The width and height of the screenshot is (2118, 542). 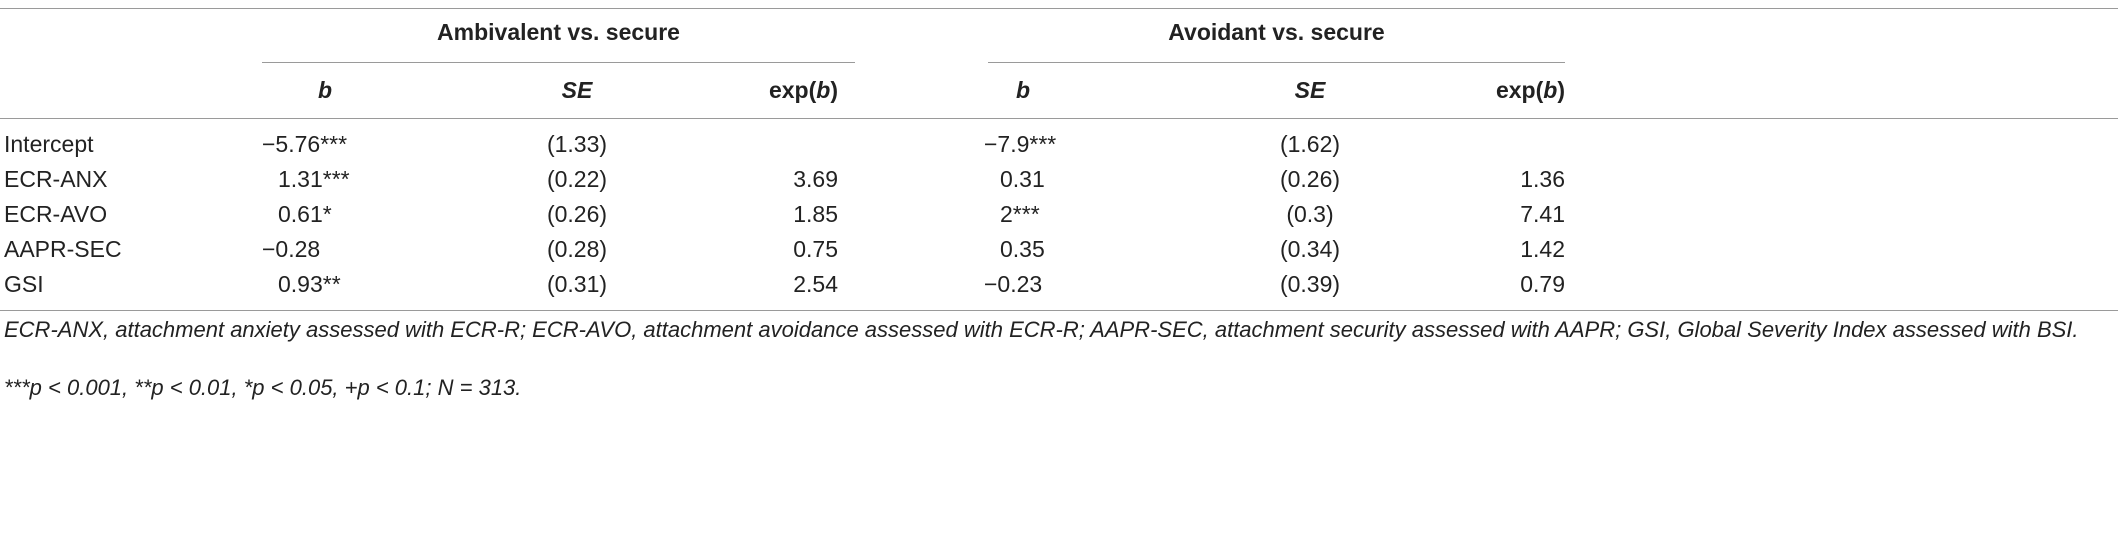 I want to click on cell: 1.42, so click(x=1542, y=249).